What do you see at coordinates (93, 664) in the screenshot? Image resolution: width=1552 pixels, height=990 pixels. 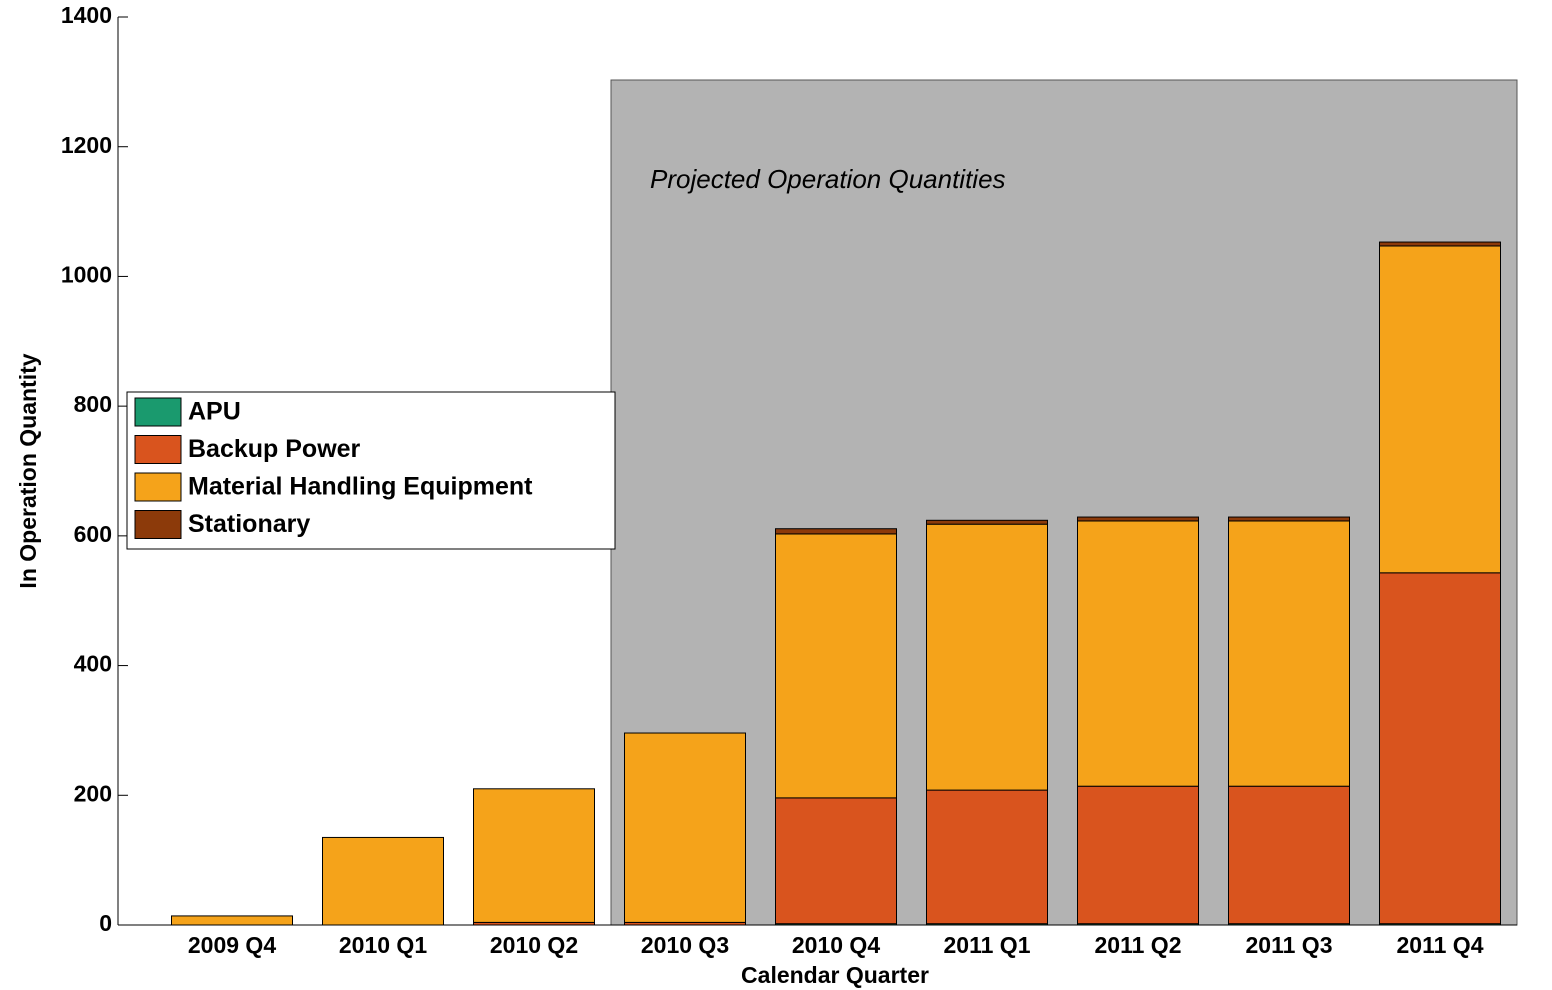 I see `y-tick-label: 400` at bounding box center [93, 664].